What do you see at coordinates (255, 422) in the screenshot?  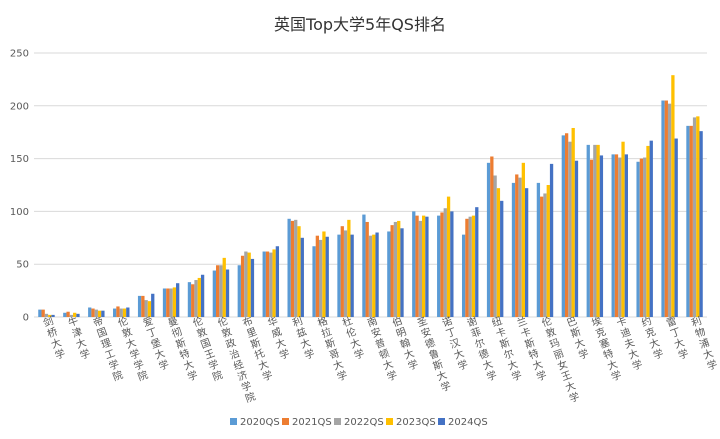 I see `legend-item: 2020QS` at bounding box center [255, 422].